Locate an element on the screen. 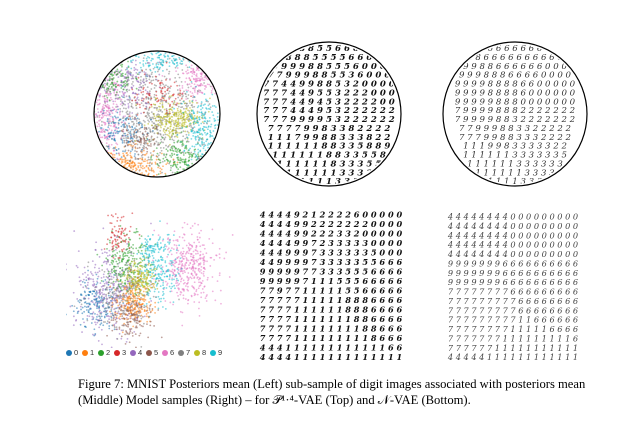 The height and width of the screenshot is (444, 643). digit-row: 1 1 1 9 9 8 3 3 3 3 3 2 2 is located at coordinates (515, 147).